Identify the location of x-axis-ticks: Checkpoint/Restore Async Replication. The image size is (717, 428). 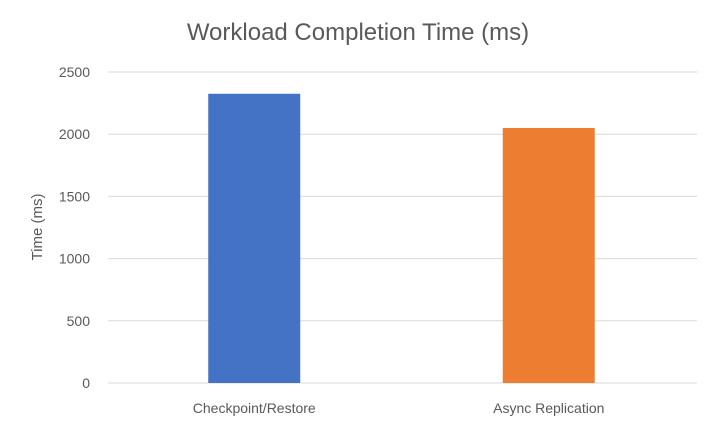
(399, 408).